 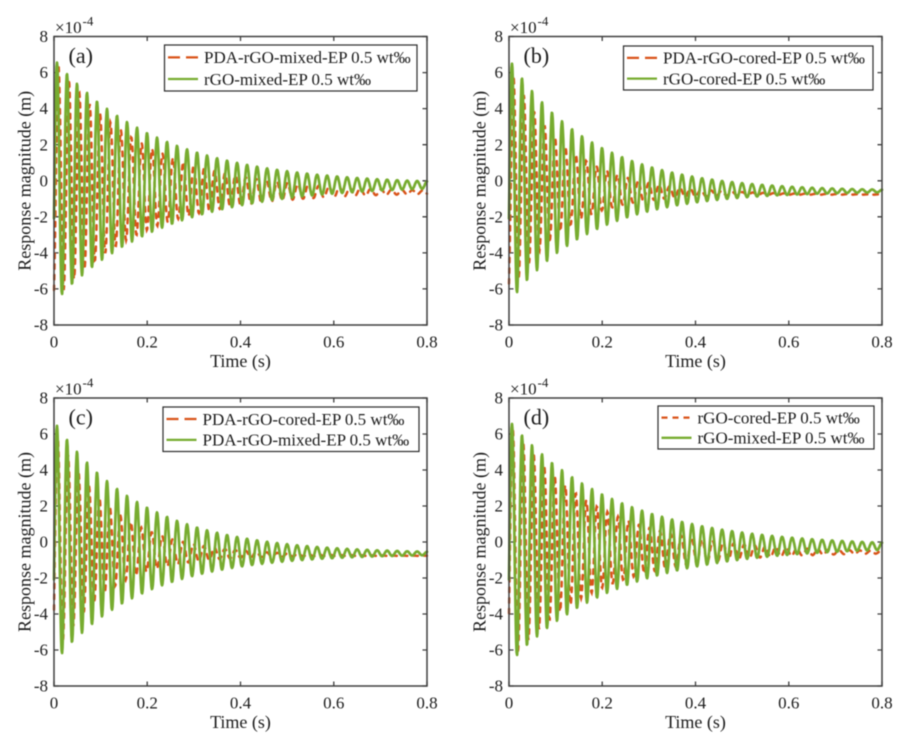 I want to click on svg-text: (a), so click(x=81, y=55).